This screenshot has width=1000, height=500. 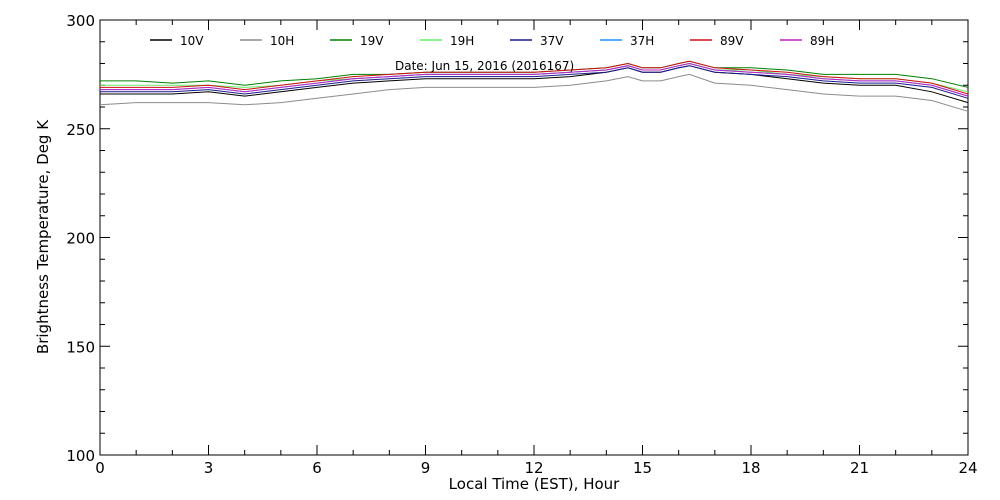 I want to click on x-axis-title: Local Time (EST), Hour, so click(x=534, y=484).